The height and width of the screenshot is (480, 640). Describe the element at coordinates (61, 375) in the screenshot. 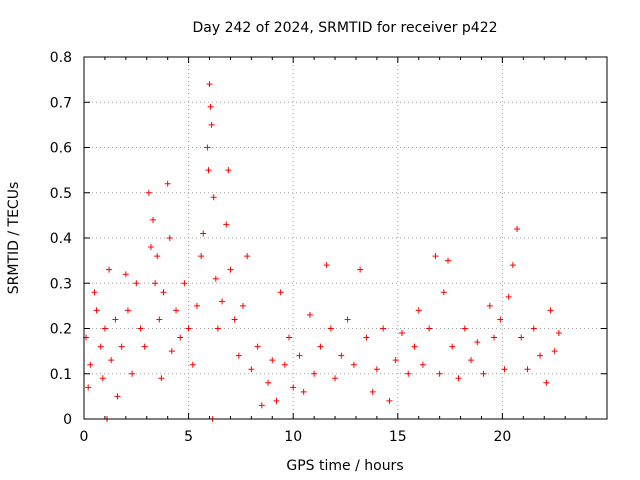

I see `y-tick-label: 0.1` at that location.